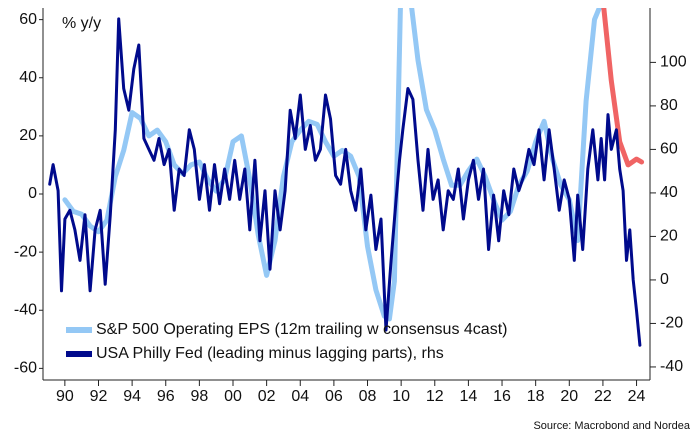 The width and height of the screenshot is (699, 447). What do you see at coordinates (25, 251) in the screenshot?
I see `y-tick-label: -20` at bounding box center [25, 251].